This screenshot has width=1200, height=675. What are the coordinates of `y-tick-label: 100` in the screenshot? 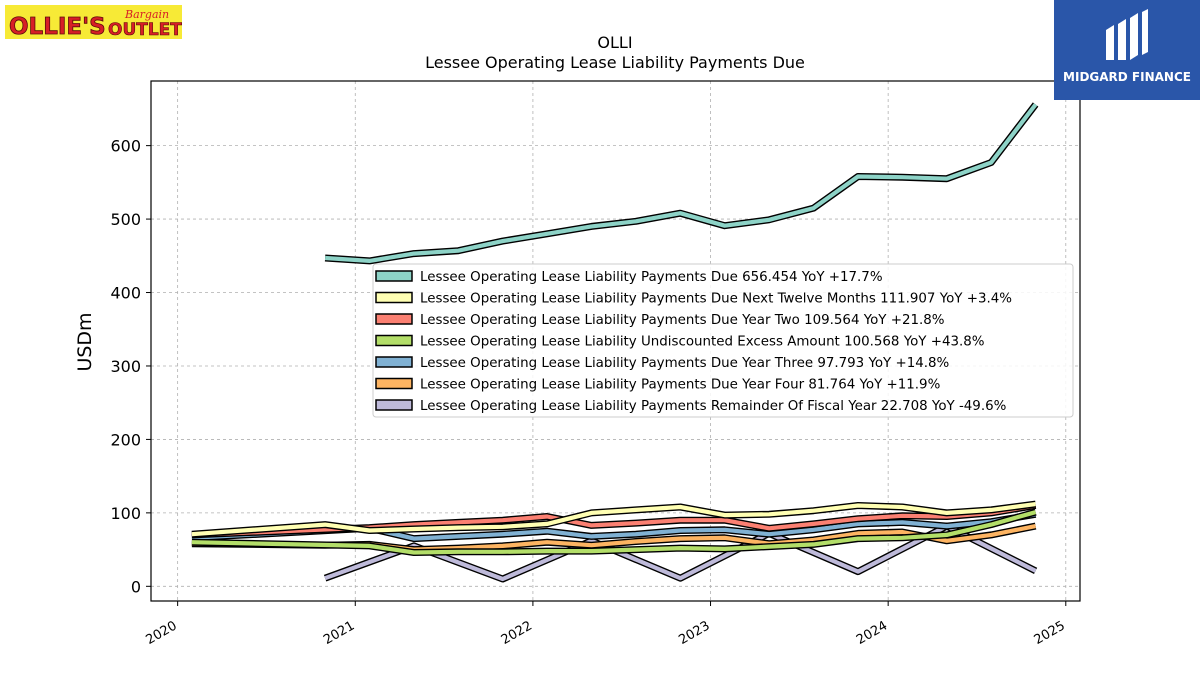 It's located at (125, 513).